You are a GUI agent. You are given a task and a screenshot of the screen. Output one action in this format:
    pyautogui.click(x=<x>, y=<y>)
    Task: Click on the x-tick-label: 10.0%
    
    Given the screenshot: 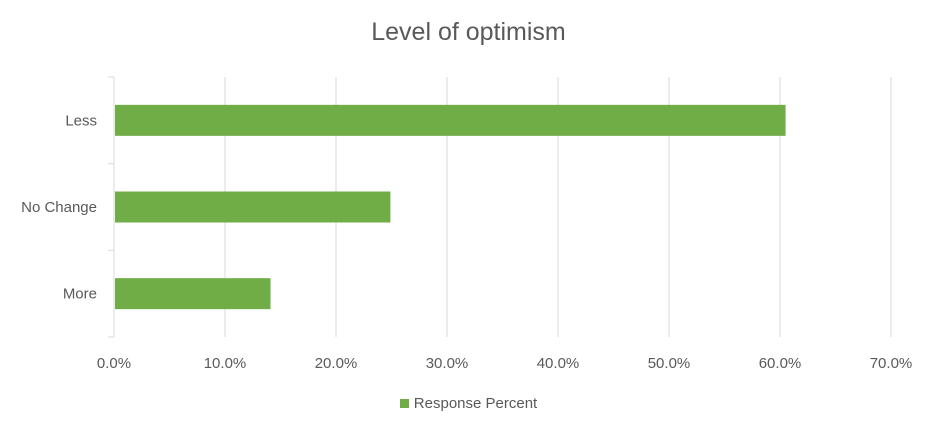 What is the action you would take?
    pyautogui.click(x=225, y=363)
    